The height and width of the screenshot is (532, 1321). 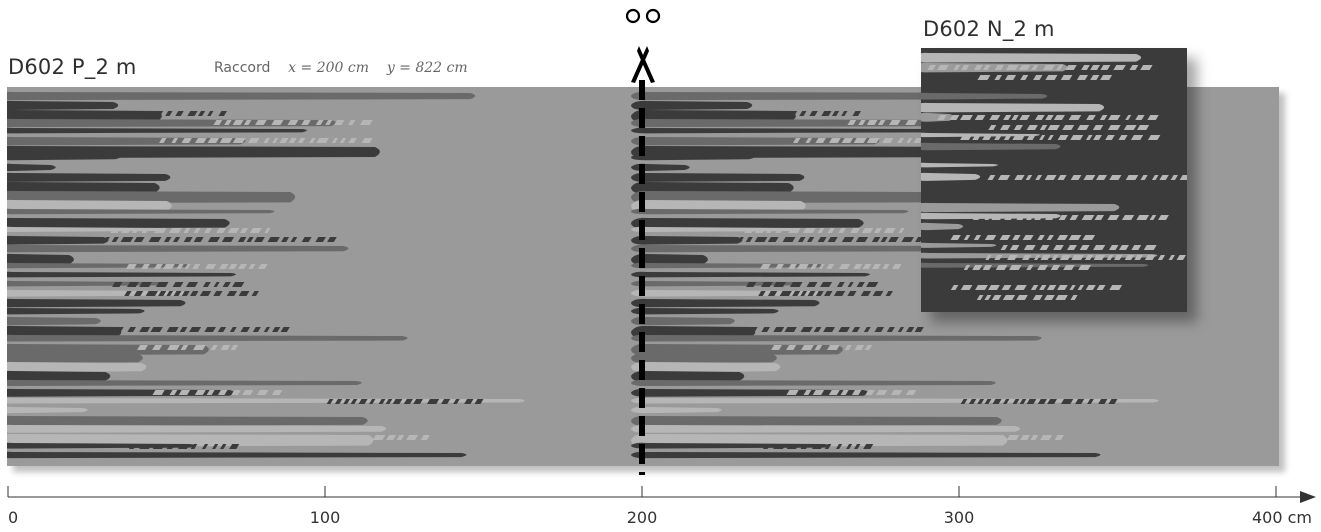 I want to click on swatch-panel, so click(x=1054, y=180).